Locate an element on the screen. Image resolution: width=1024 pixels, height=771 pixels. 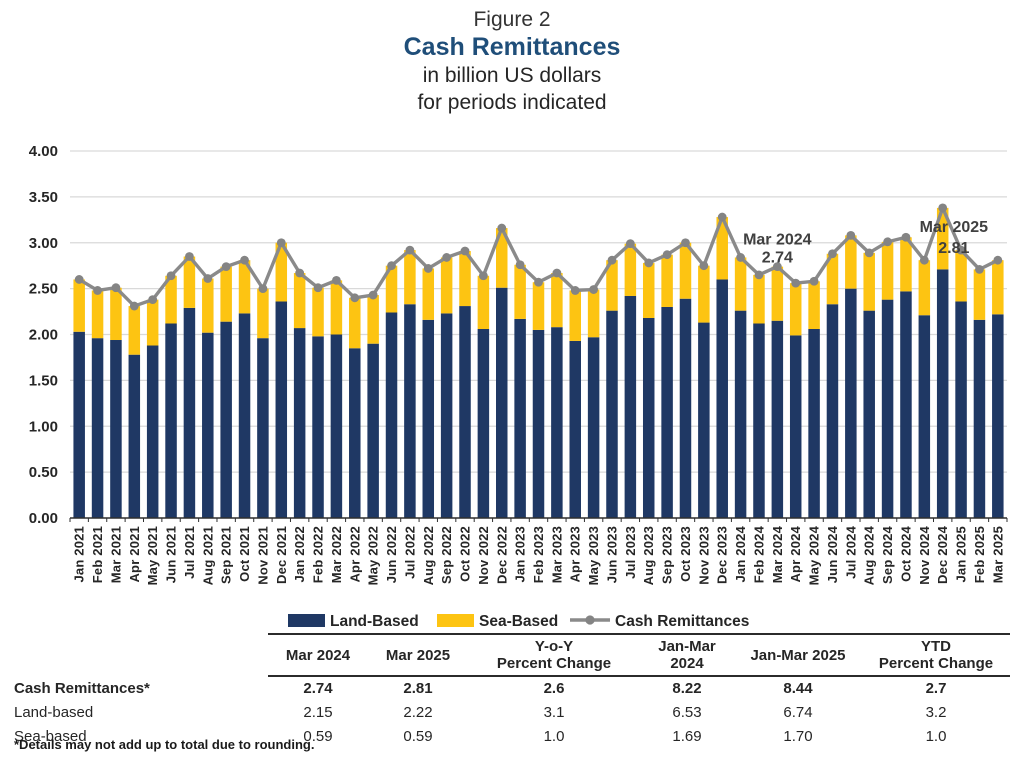
y-axis-label: 3.00 is located at coordinates (43, 243).